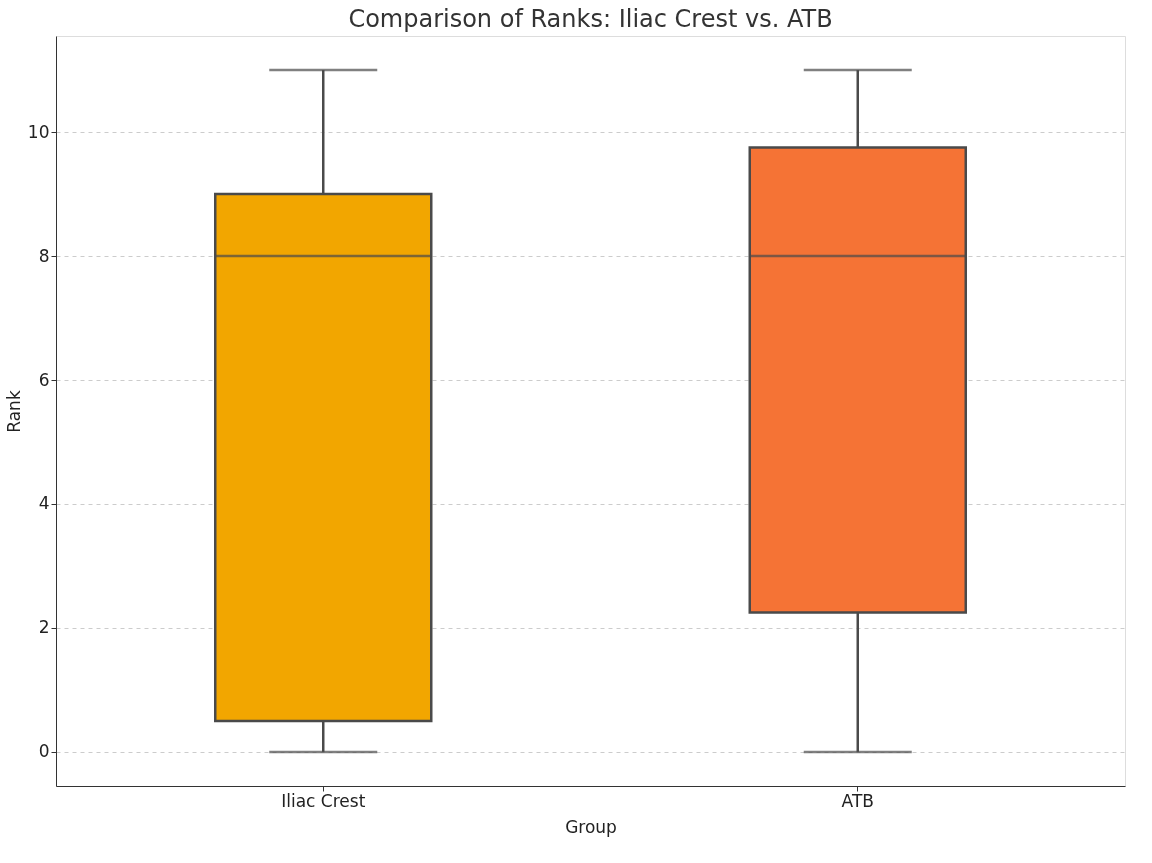 The image size is (1152, 863). Describe the element at coordinates (44, 379) in the screenshot. I see `y-tick-label: 6` at that location.